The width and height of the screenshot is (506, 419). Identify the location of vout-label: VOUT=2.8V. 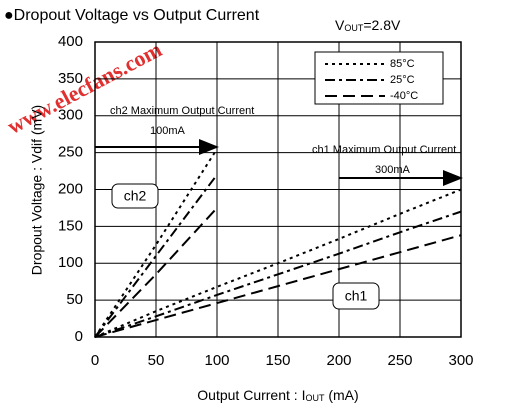
(368, 25).